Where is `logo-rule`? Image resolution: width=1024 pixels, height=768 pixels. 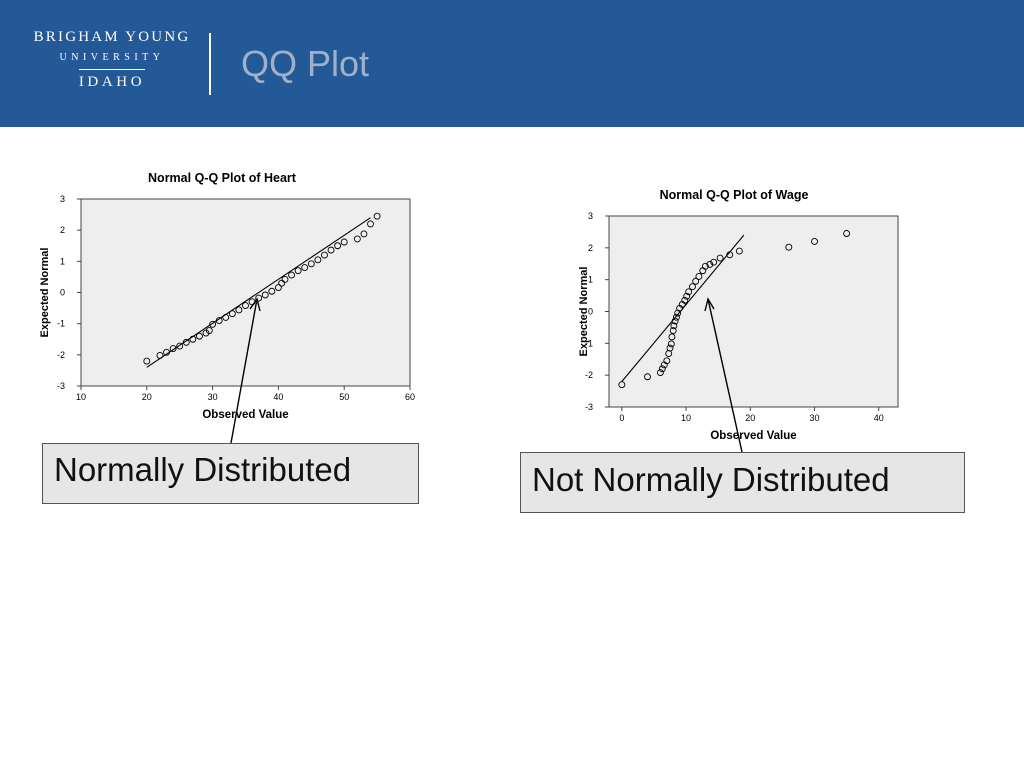
logo-rule is located at coordinates (112, 69).